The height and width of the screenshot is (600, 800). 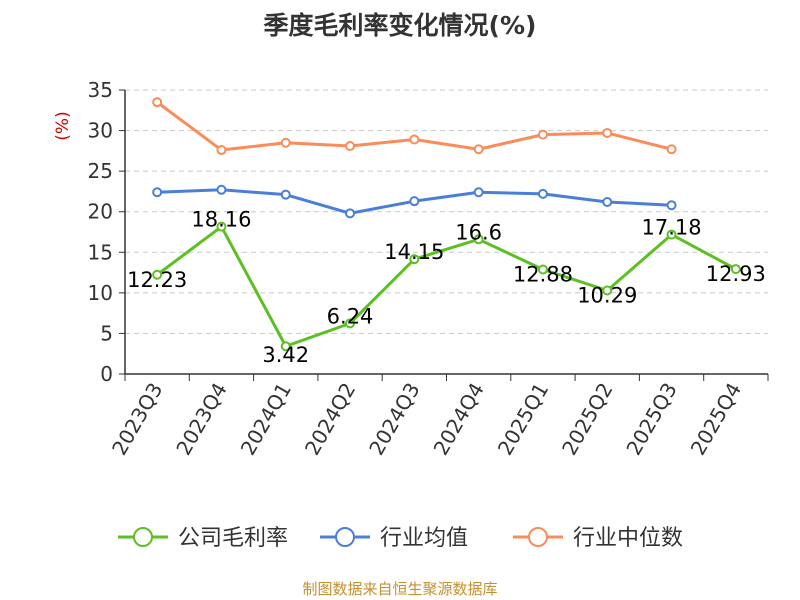 What do you see at coordinates (330, 419) in the screenshot?
I see `x-tick-label: 2024Q2` at bounding box center [330, 419].